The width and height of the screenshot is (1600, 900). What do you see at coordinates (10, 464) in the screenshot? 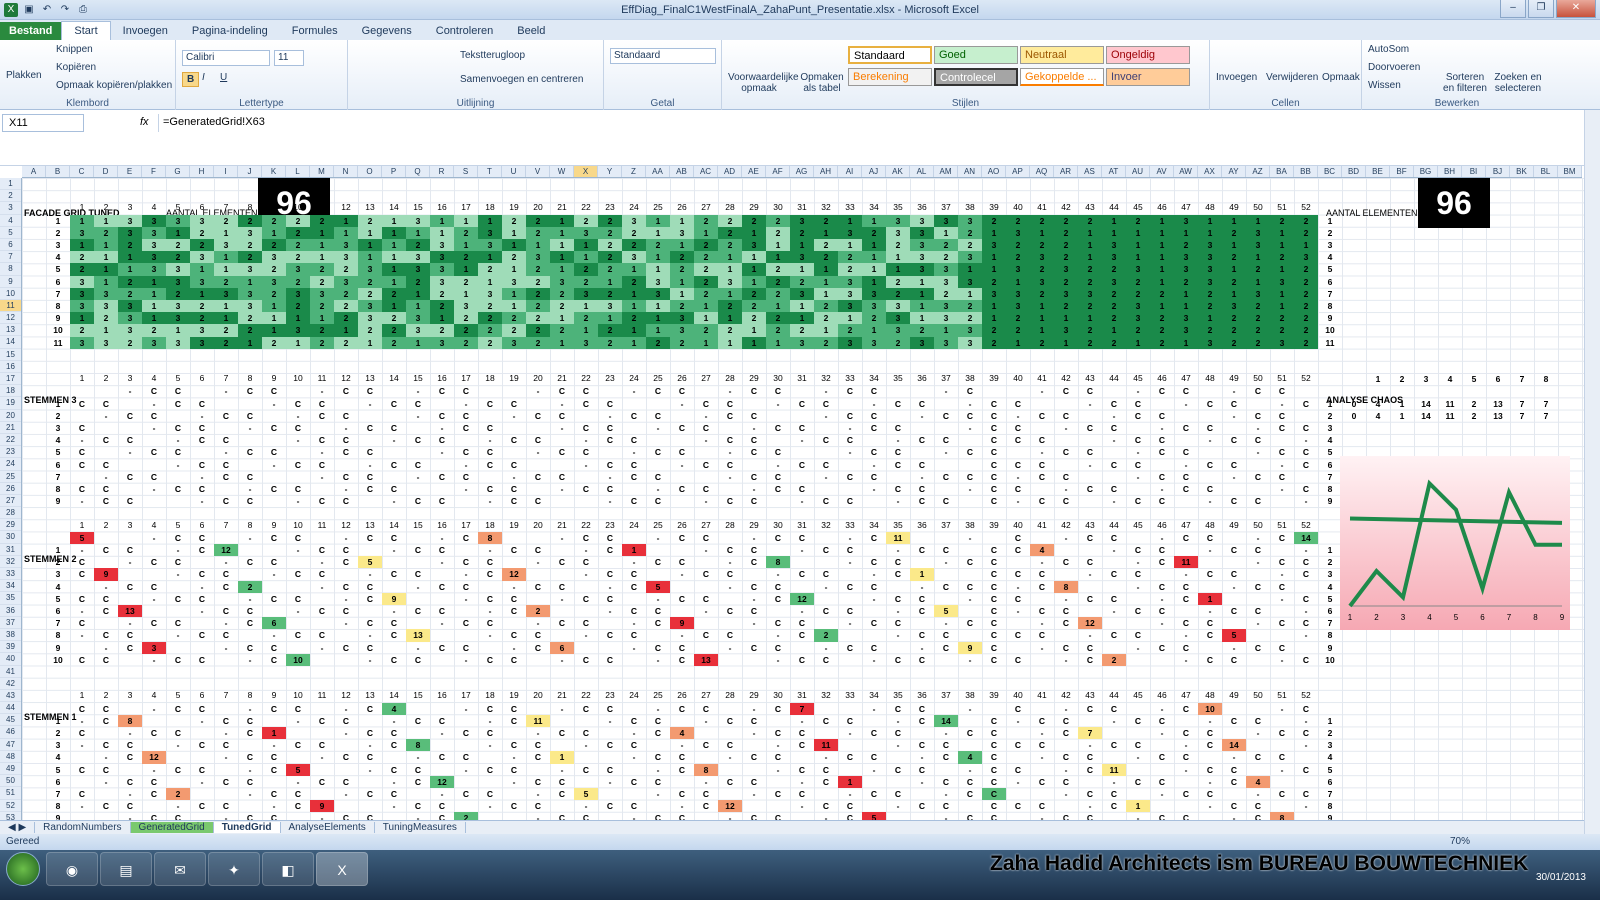
I see `row-header: 24` at bounding box center [10, 464].